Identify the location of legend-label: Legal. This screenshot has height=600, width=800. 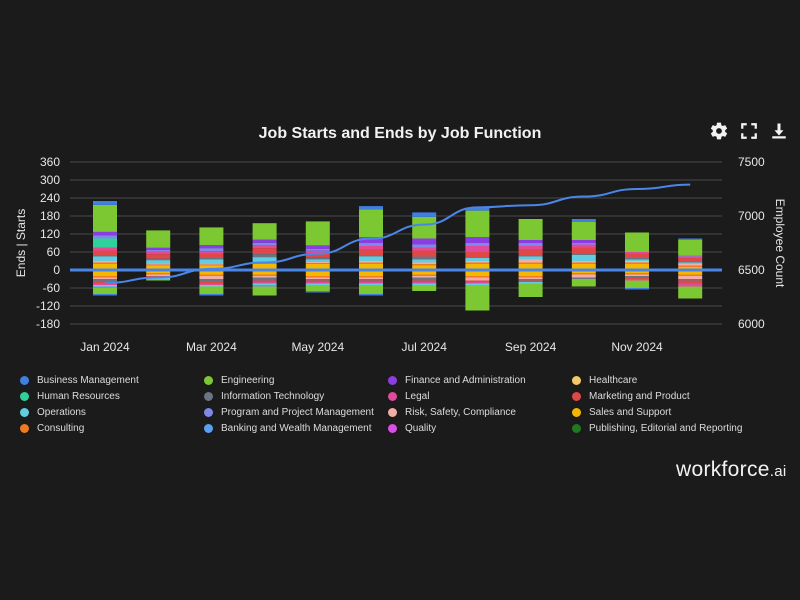
(417, 396).